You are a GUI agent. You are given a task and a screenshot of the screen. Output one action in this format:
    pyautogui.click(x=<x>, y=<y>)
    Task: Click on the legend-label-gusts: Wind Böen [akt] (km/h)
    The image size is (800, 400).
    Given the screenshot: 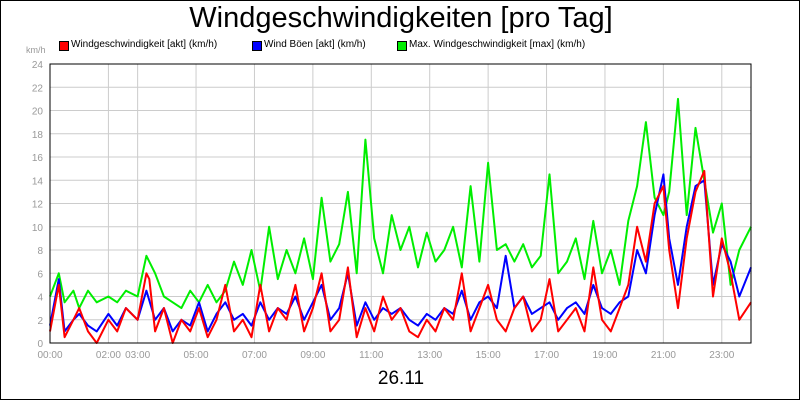 What is the action you would take?
    pyautogui.click(x=315, y=44)
    